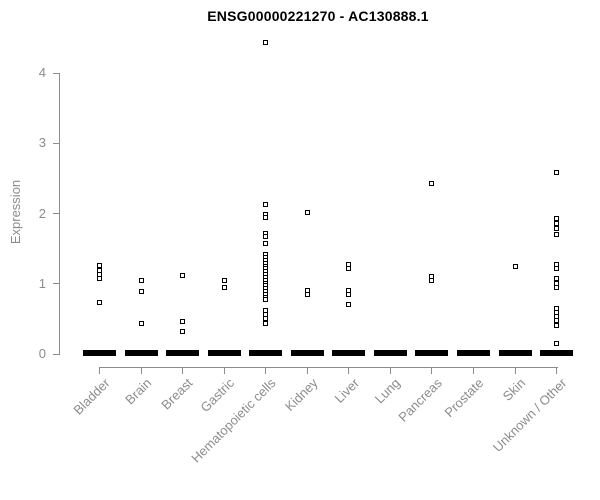  I want to click on y-tick-label: 2, so click(42, 213).